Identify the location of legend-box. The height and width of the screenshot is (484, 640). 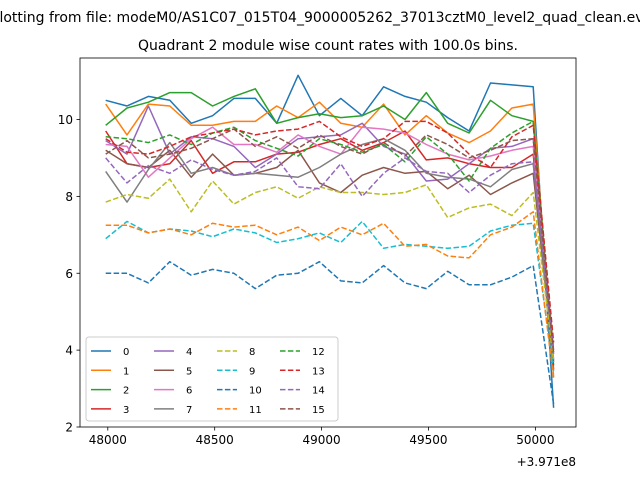
(212, 379).